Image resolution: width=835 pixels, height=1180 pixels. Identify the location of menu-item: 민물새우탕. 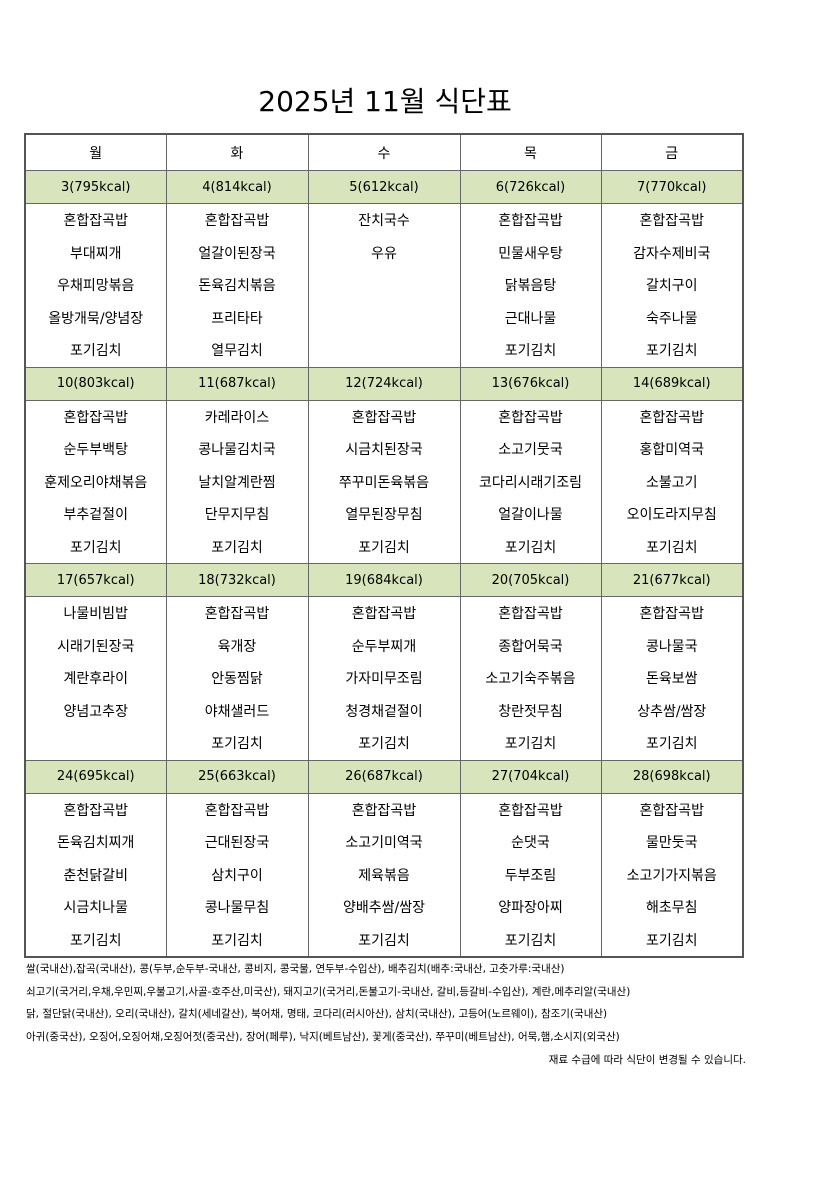
(530, 252).